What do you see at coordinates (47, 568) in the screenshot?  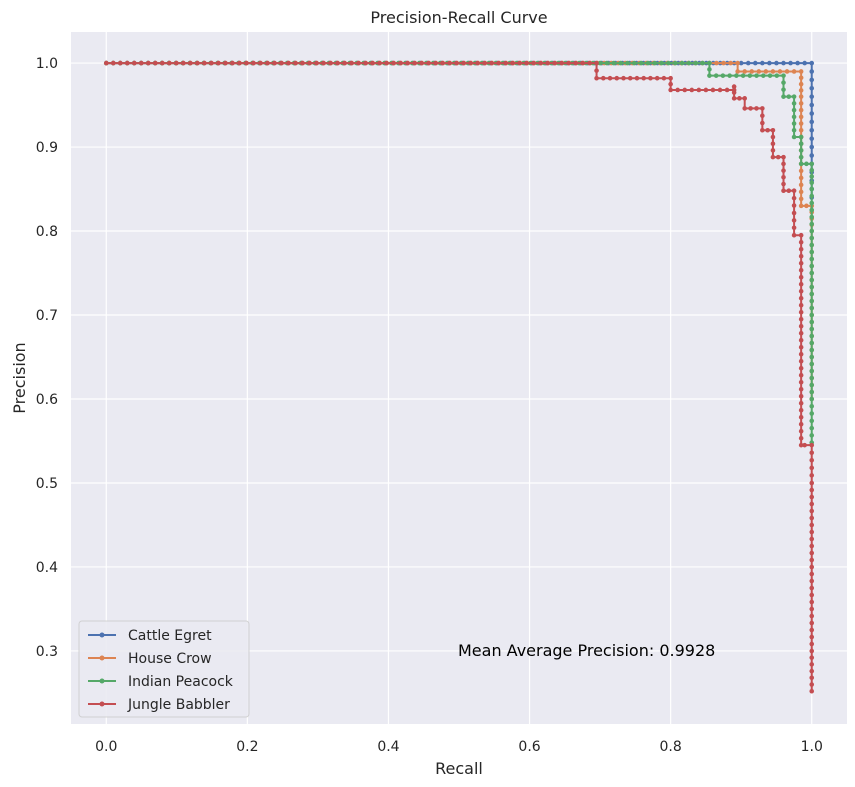 I see `y-tick-label: 0.4` at bounding box center [47, 568].